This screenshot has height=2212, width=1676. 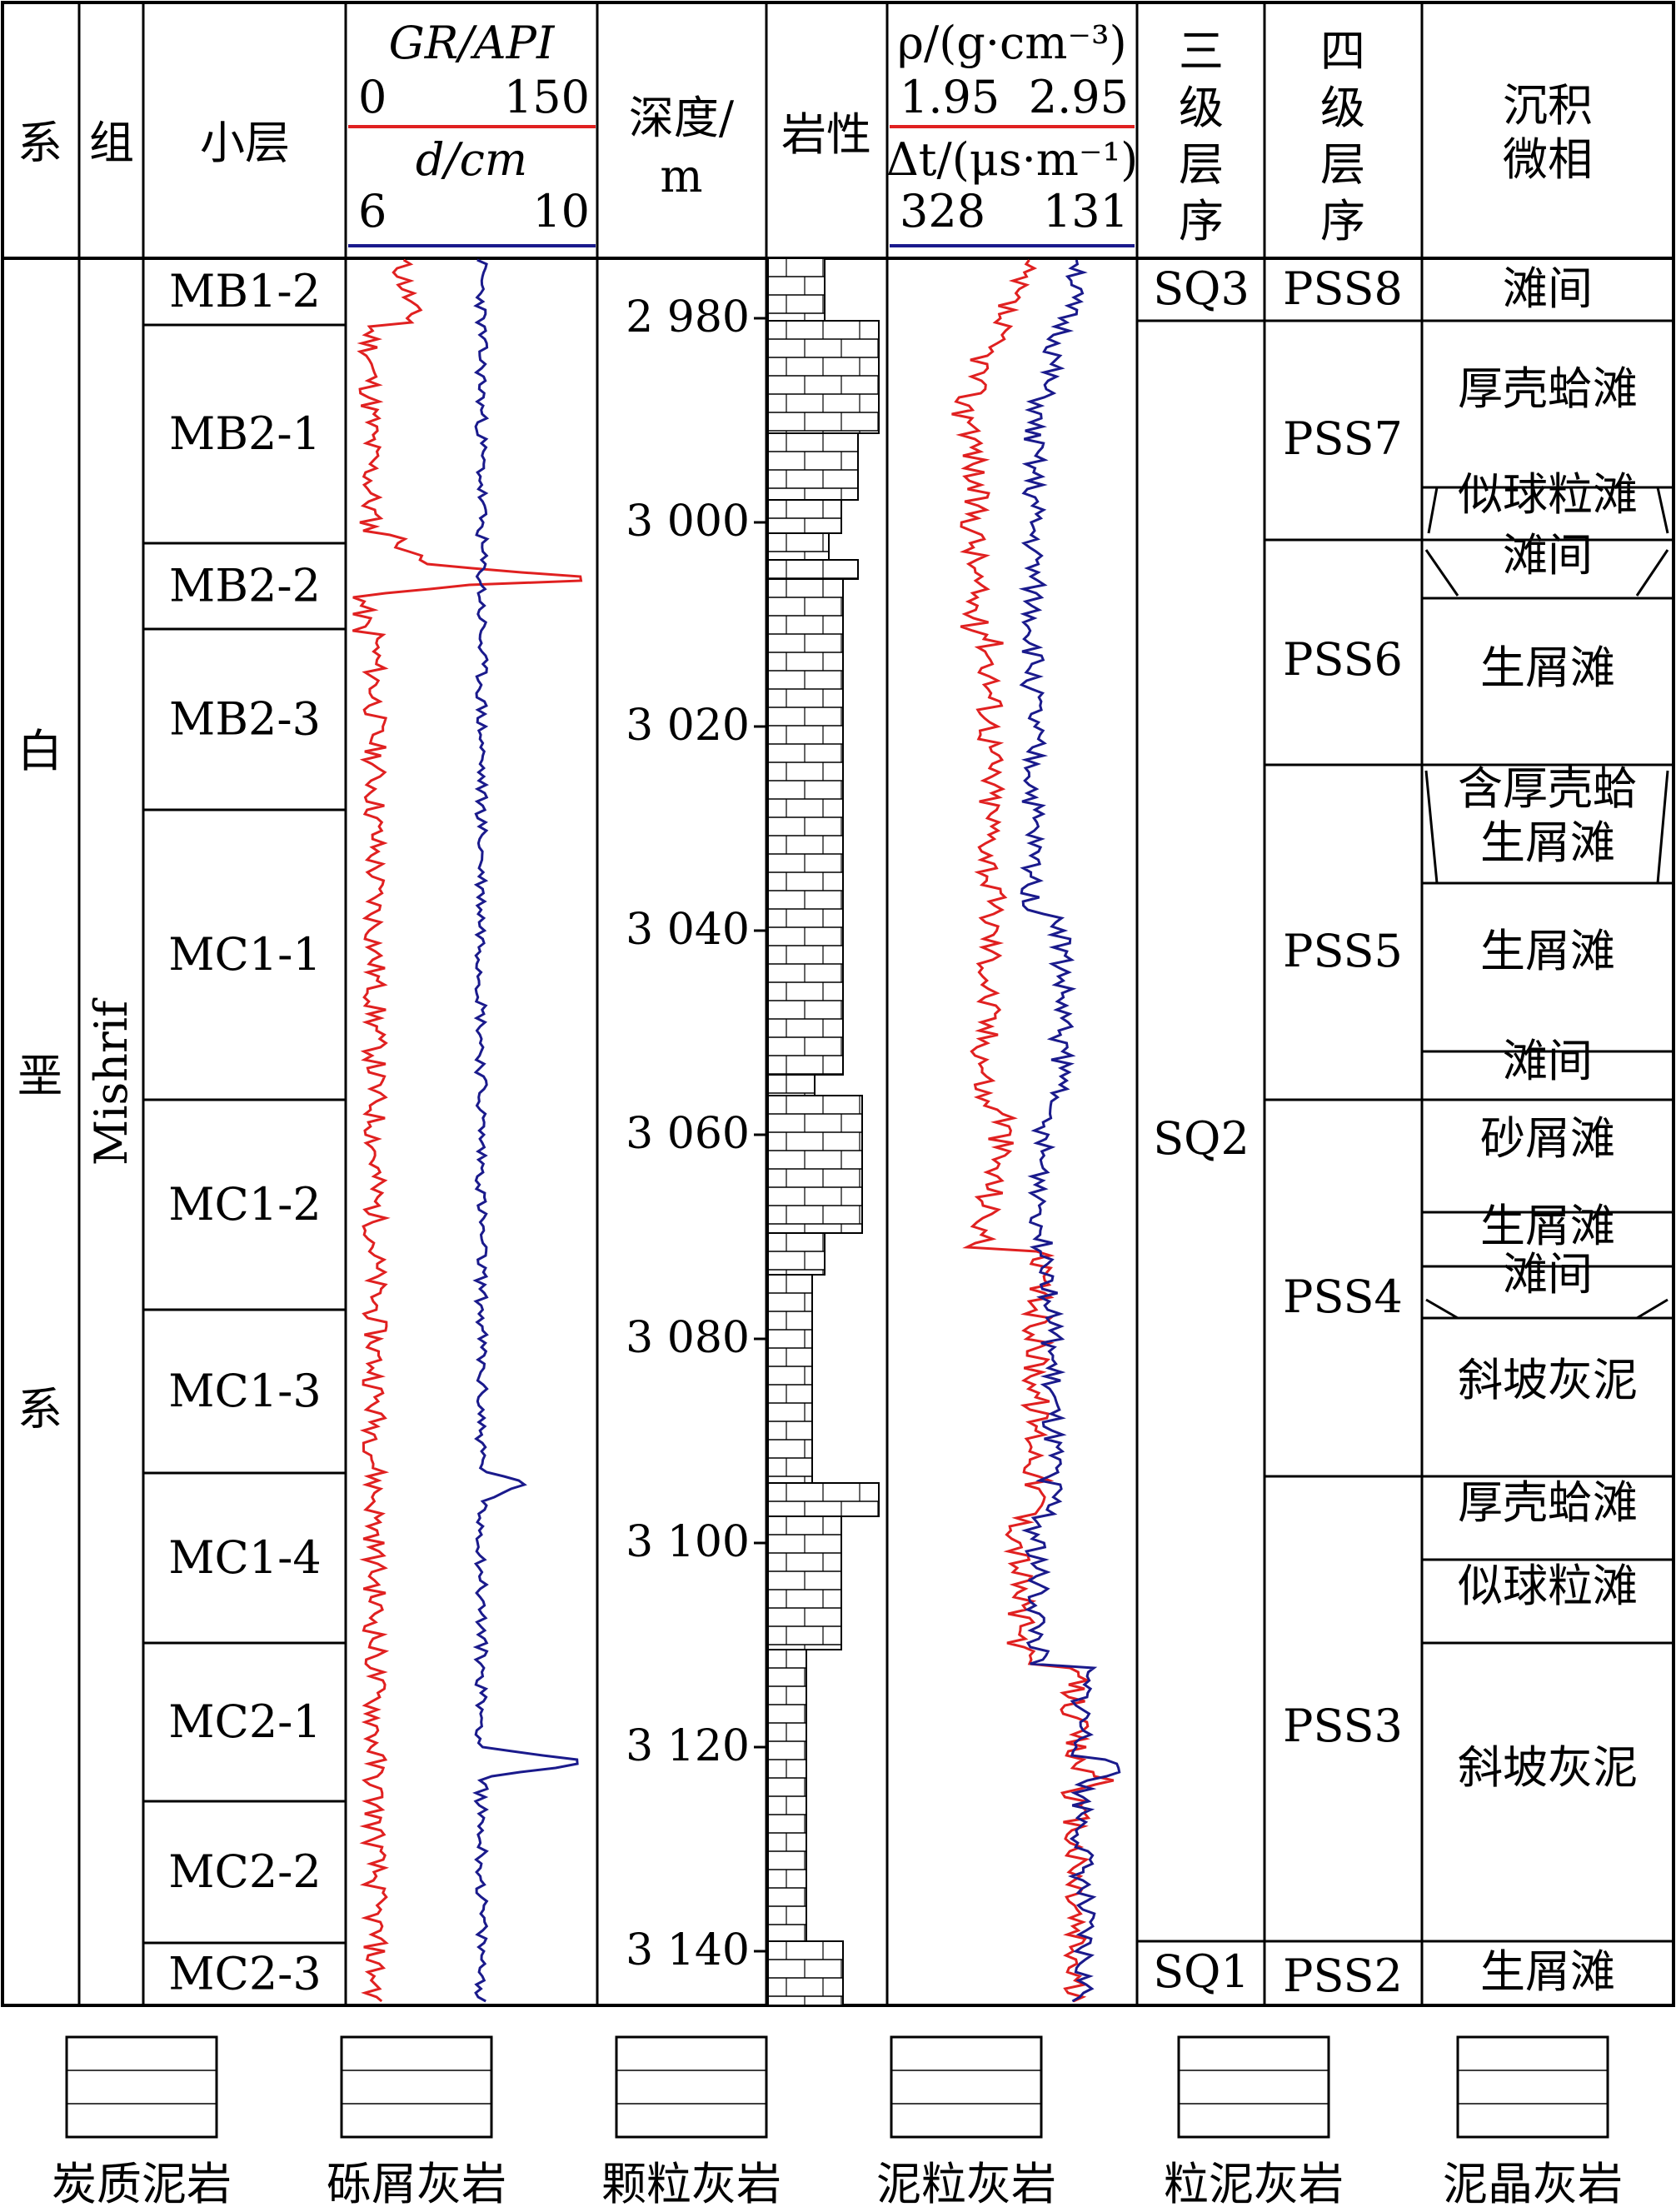 I want to click on header-third-3: 层, so click(x=1201, y=164).